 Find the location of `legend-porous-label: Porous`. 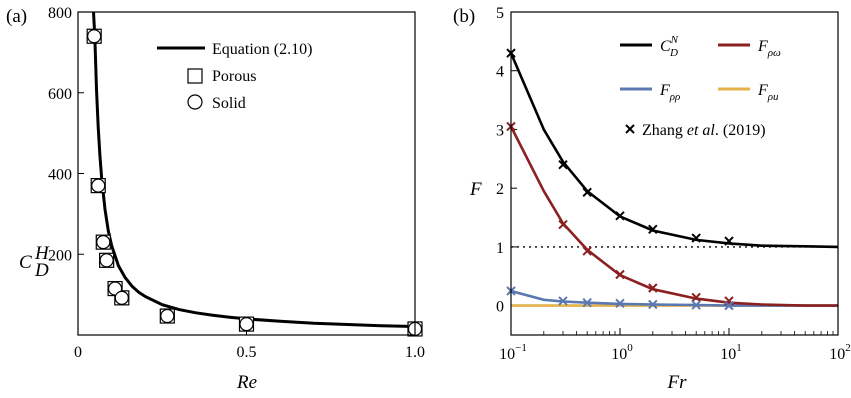

legend-porous-label: Porous is located at coordinates (234, 76).